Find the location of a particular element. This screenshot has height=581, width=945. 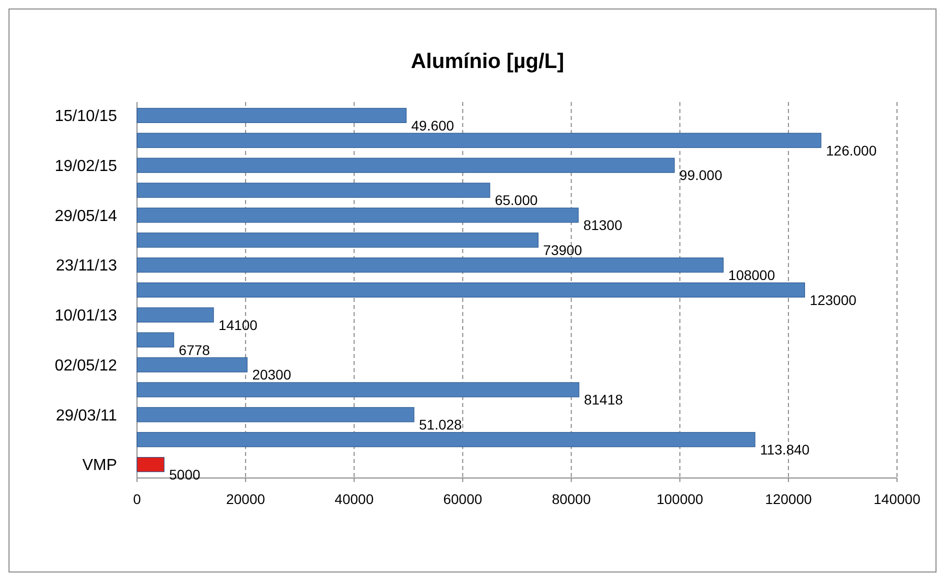

x-tick-label: 120000 is located at coordinates (788, 499).